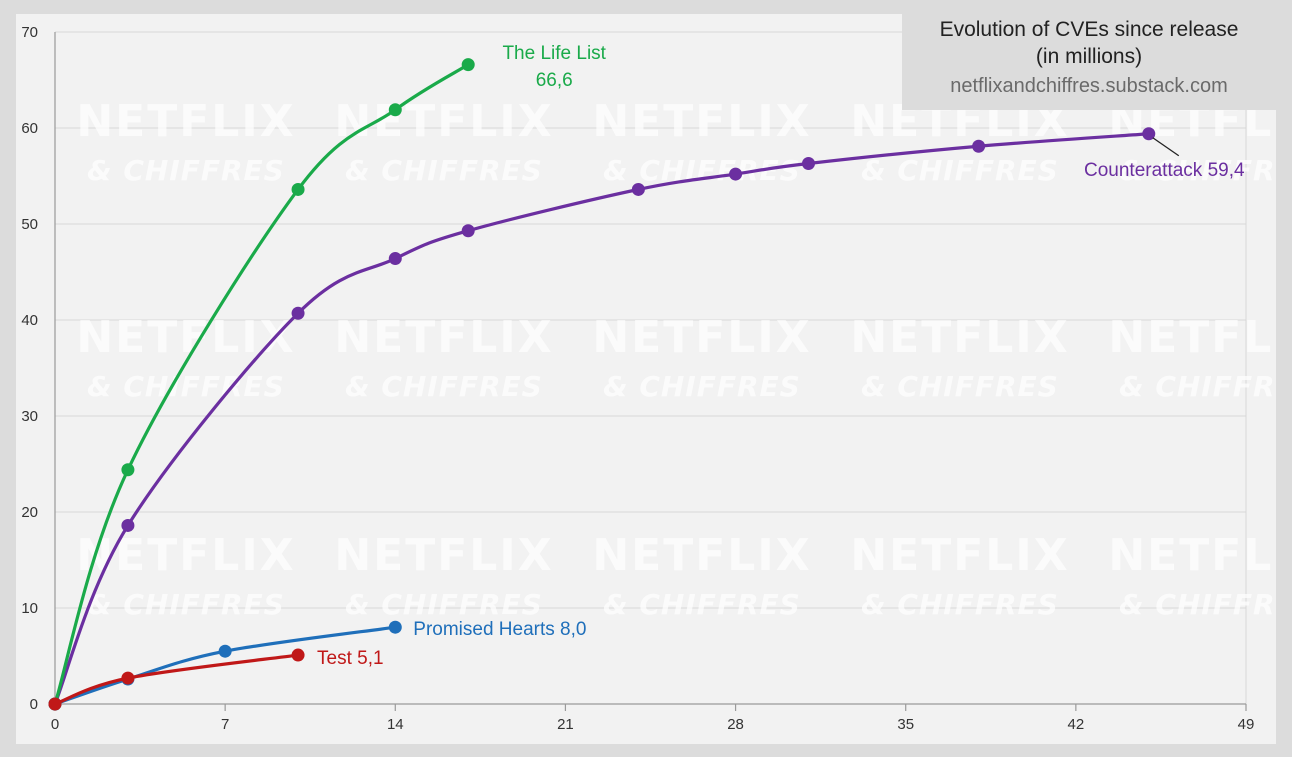 The image size is (1292, 757). What do you see at coordinates (1164, 170) in the screenshot?
I see `series-label-counterattack: Counterattack 59,4` at bounding box center [1164, 170].